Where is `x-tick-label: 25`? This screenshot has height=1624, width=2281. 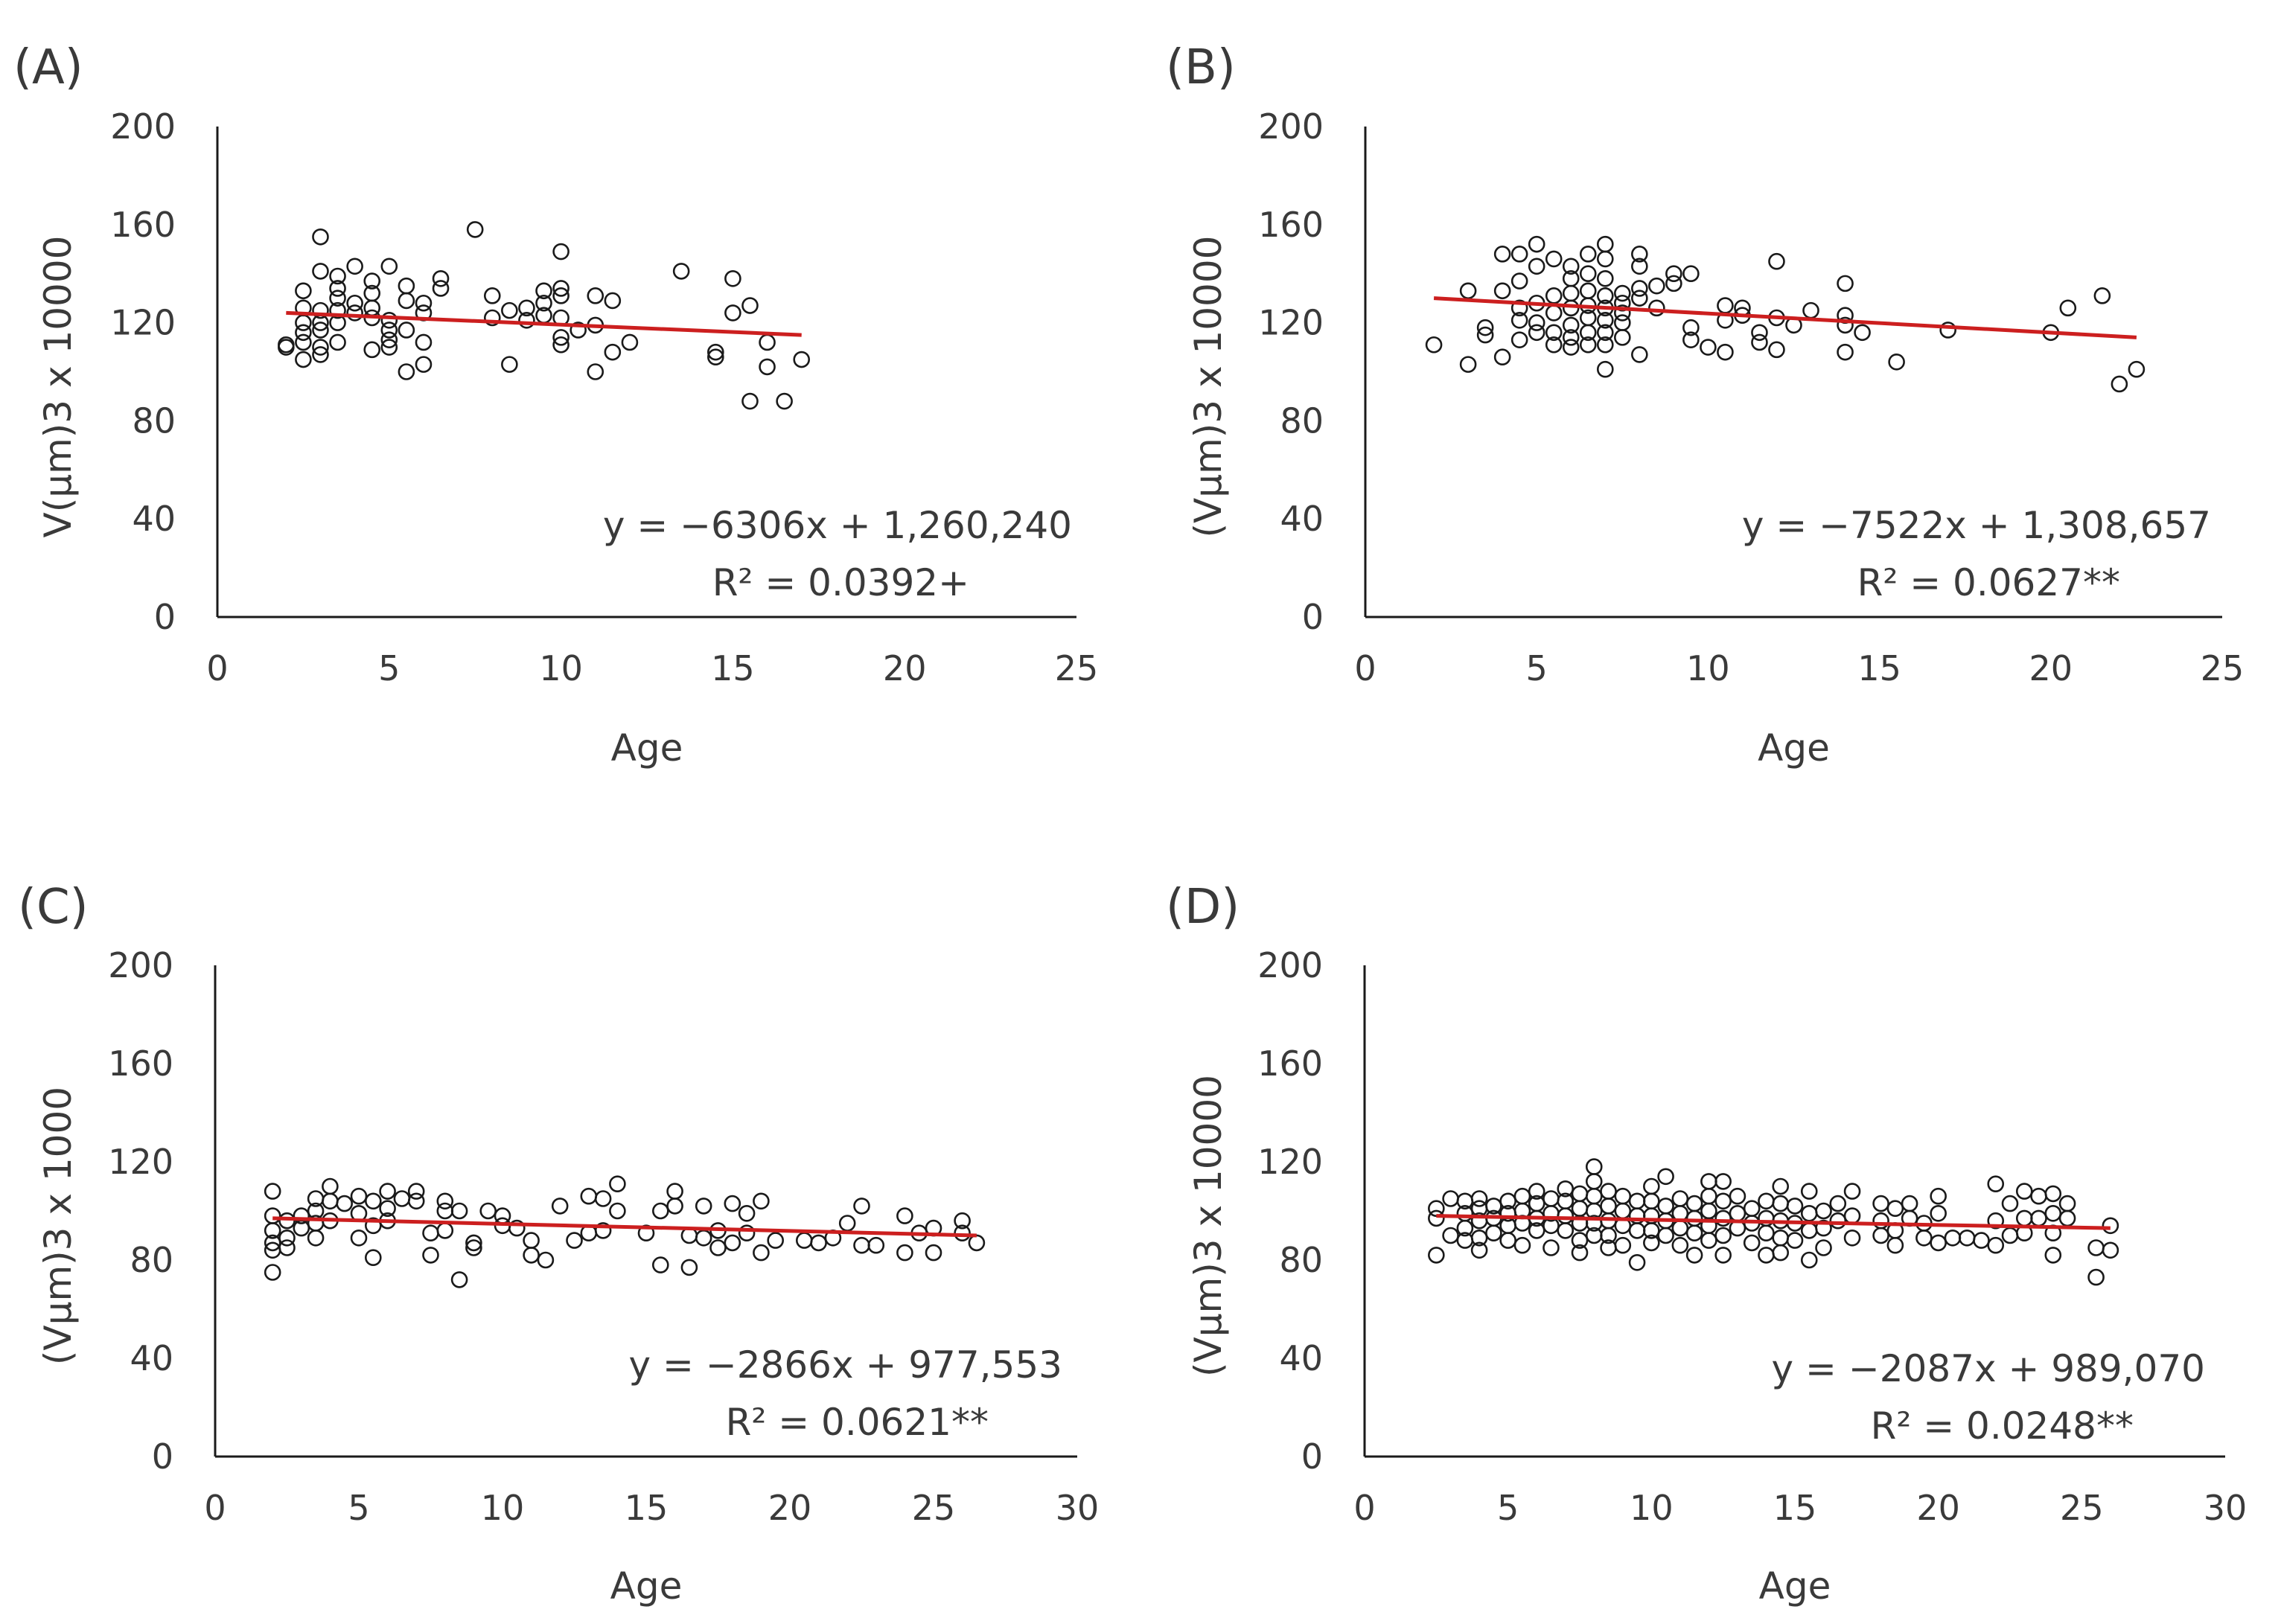
x-tick-label: 25 is located at coordinates (2082, 1508).